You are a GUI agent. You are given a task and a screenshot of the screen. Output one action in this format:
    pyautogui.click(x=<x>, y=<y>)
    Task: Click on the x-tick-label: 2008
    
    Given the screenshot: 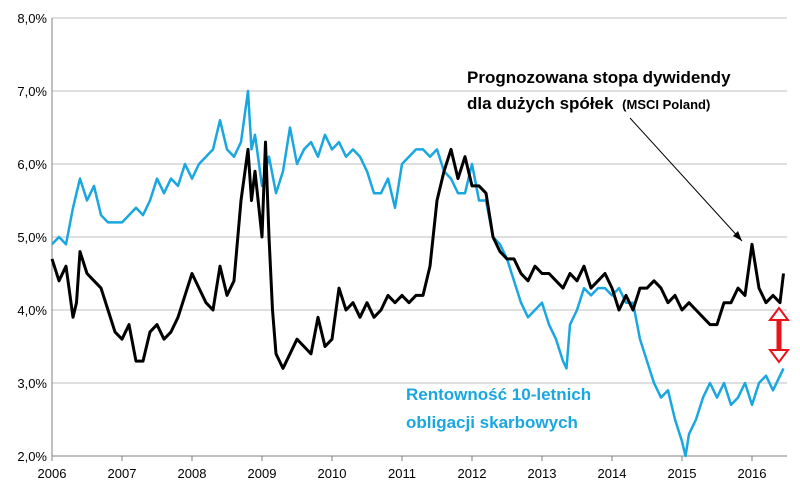 What is the action you would take?
    pyautogui.click(x=192, y=473)
    